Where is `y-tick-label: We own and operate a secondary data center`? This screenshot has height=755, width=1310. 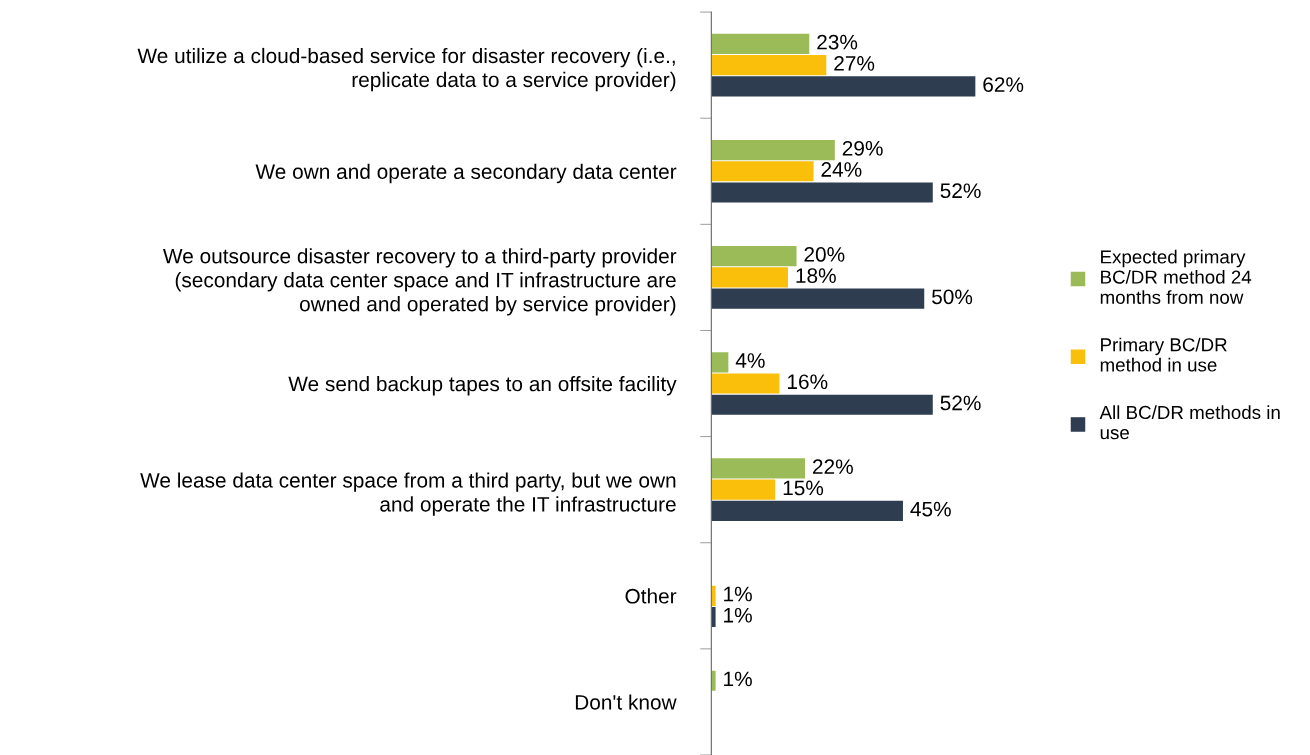 y-tick-label: We own and operate a secondary data center is located at coordinates (466, 173).